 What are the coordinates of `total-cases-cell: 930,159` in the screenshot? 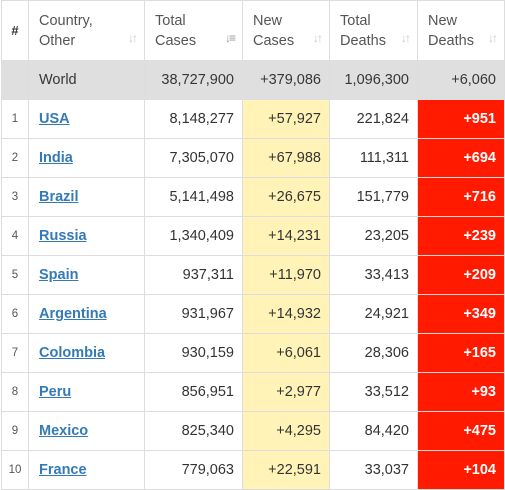 It's located at (193, 353).